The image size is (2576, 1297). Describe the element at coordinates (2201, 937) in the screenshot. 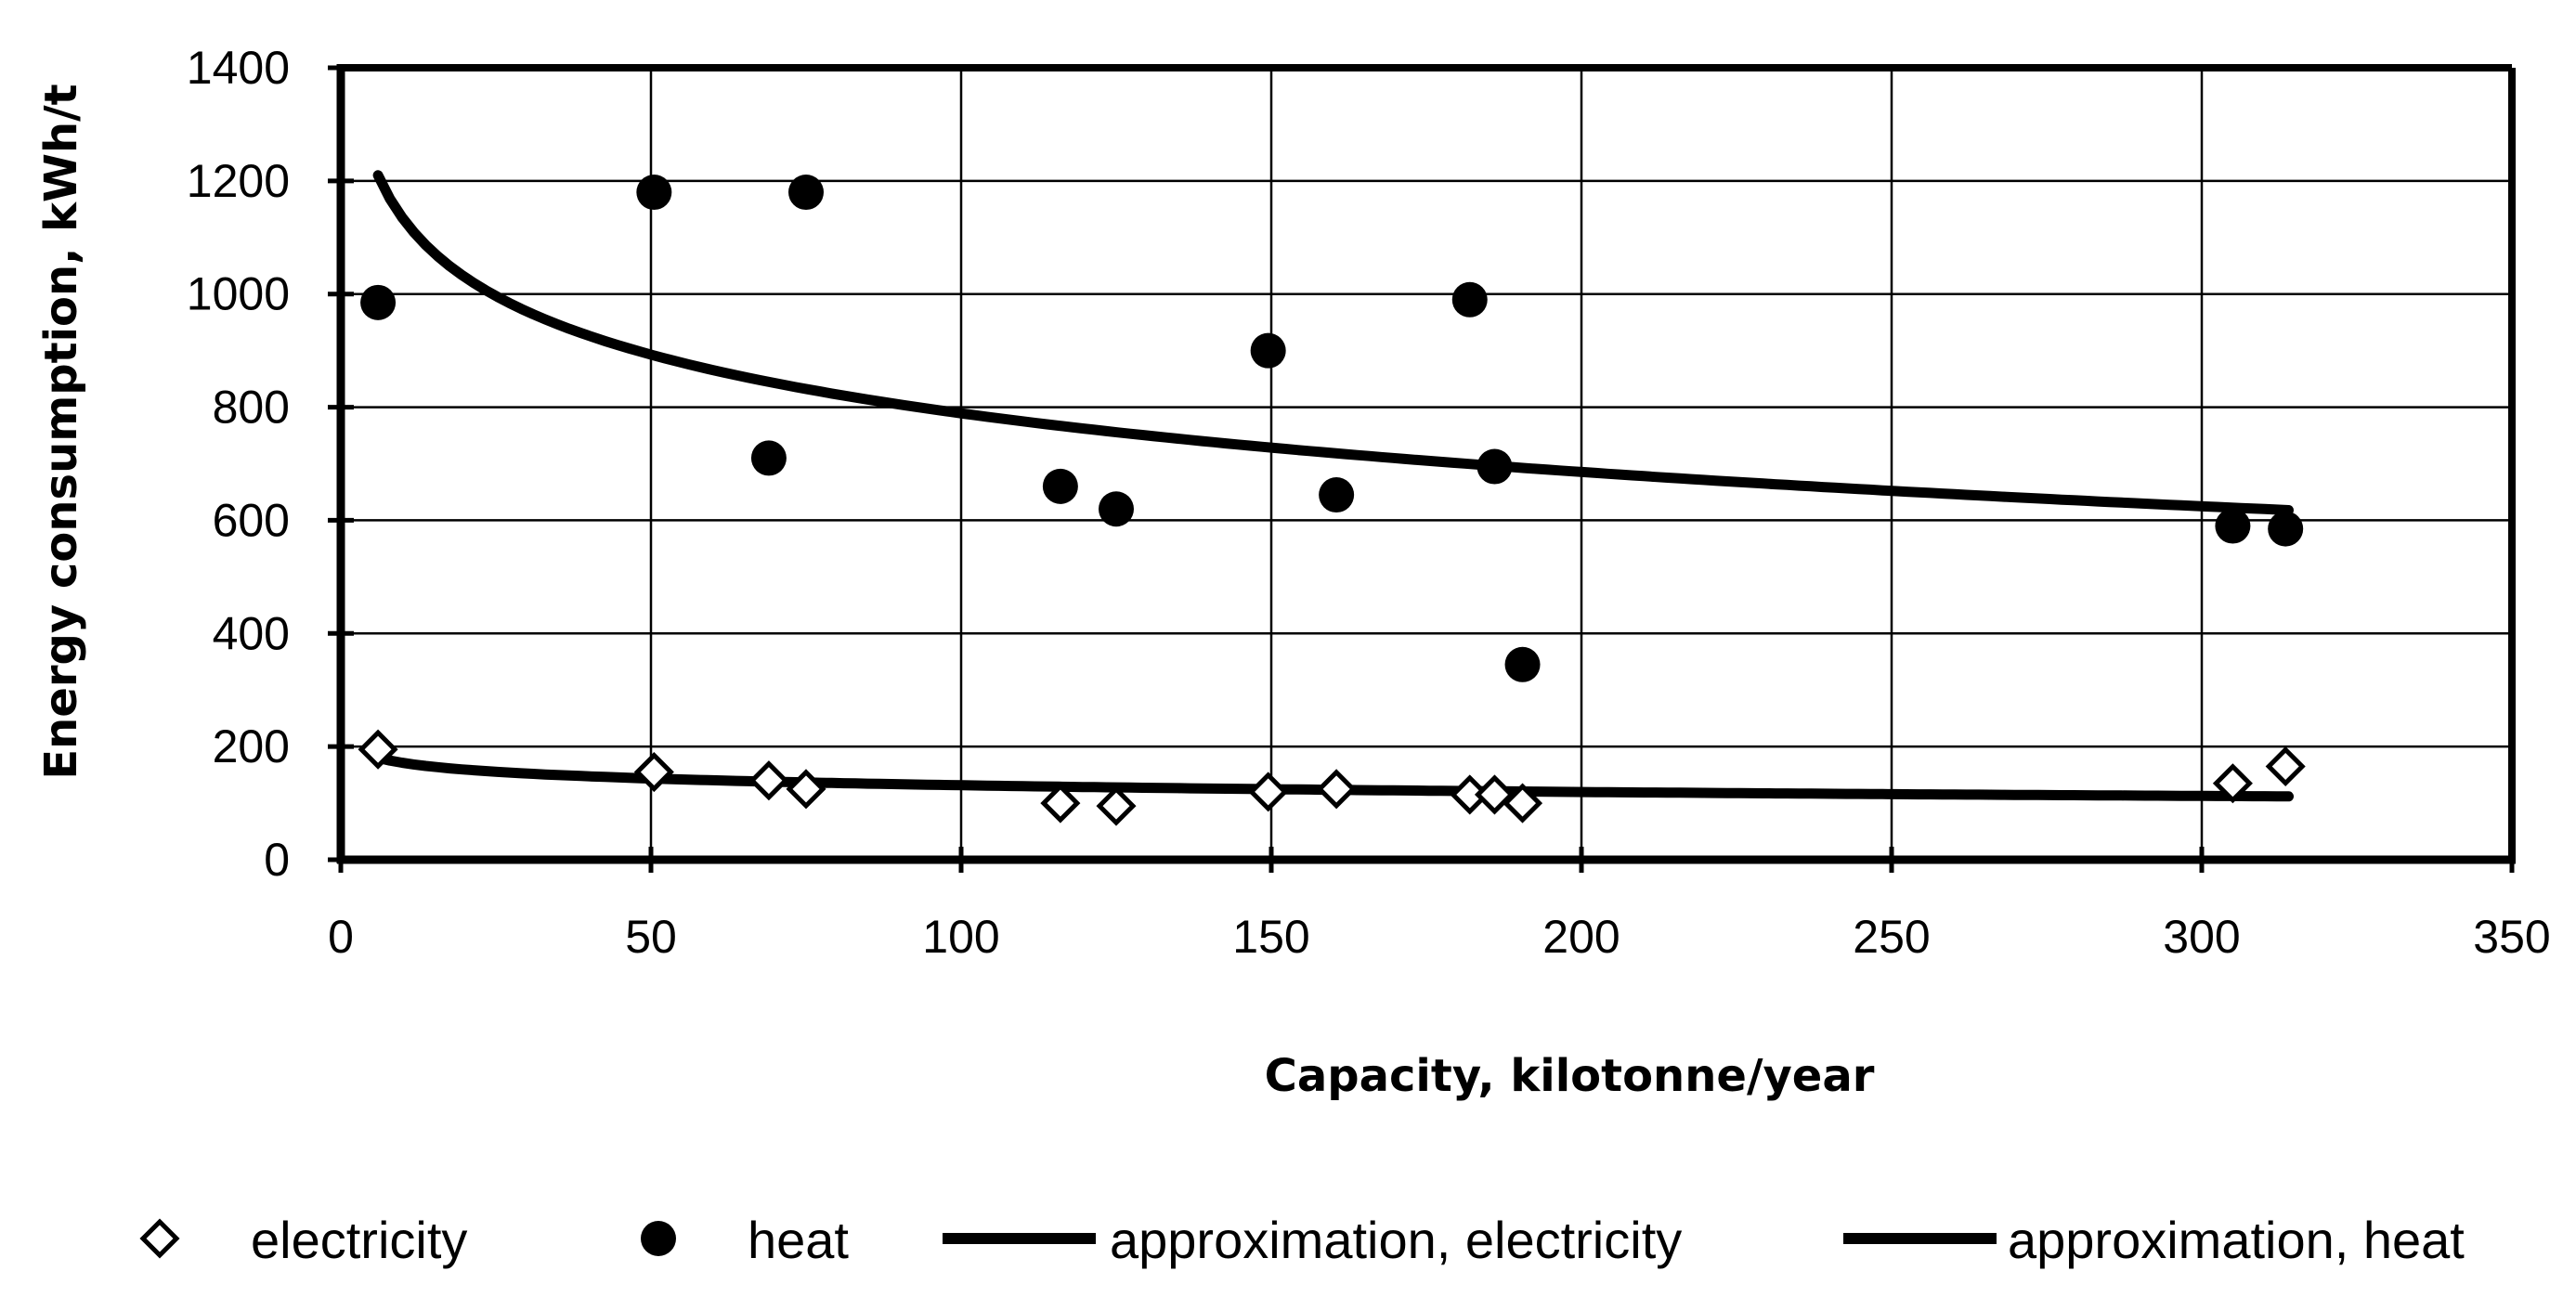

I see `x-tick-label: 300` at that location.